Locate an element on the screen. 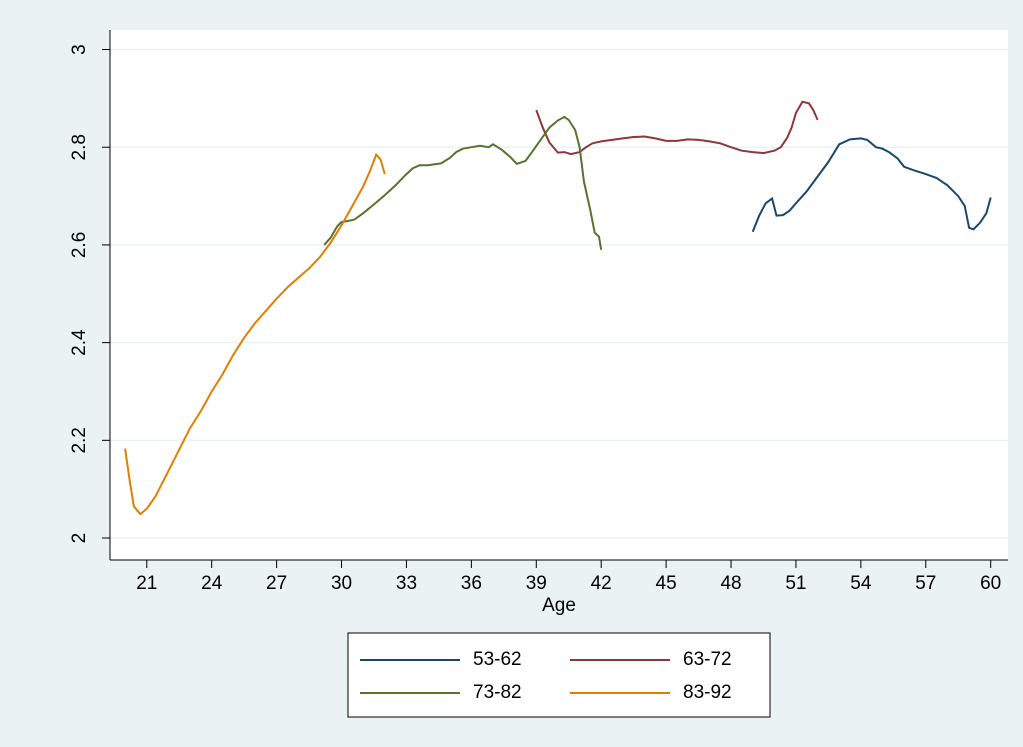 This screenshot has height=747, width=1023. legend-label: 73-82 is located at coordinates (497, 692).